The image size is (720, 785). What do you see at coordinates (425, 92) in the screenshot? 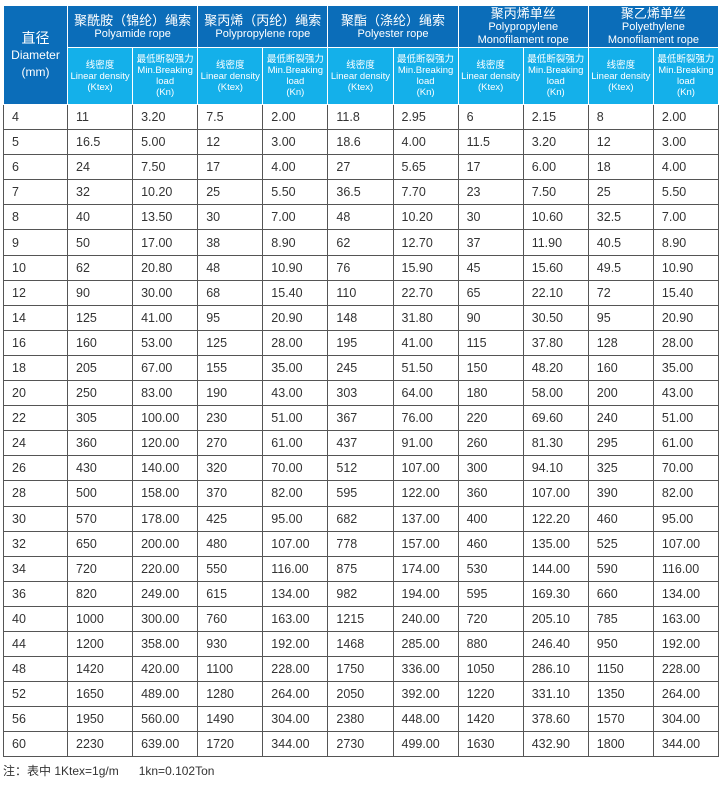
I see `sub-unit: (Kn)` at bounding box center [425, 92].